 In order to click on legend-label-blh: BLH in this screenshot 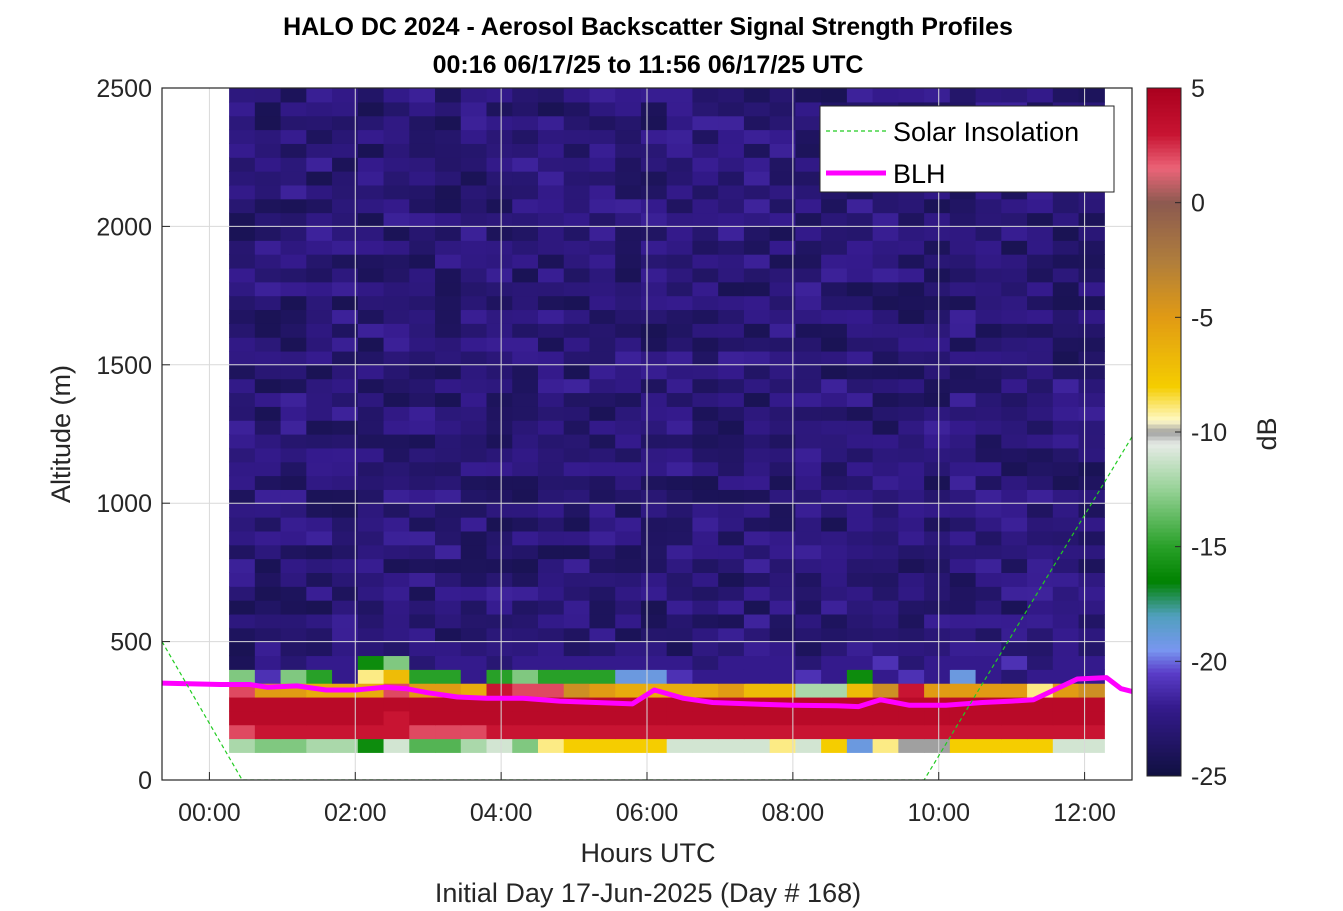, I will do `click(919, 174)`.